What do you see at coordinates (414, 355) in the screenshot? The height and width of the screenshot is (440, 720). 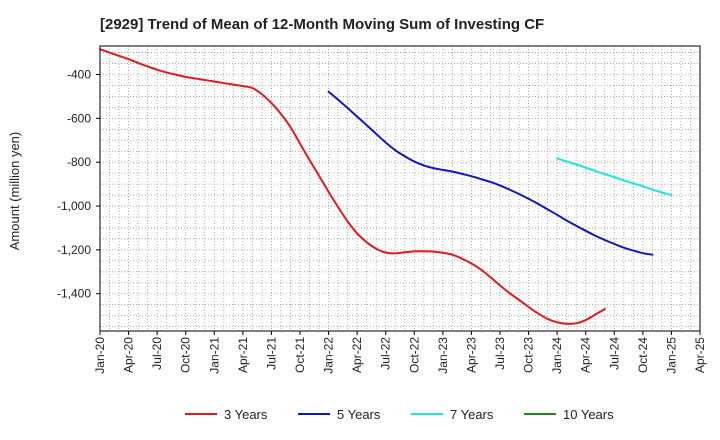 I see `x-tick-label: Oct-22` at bounding box center [414, 355].